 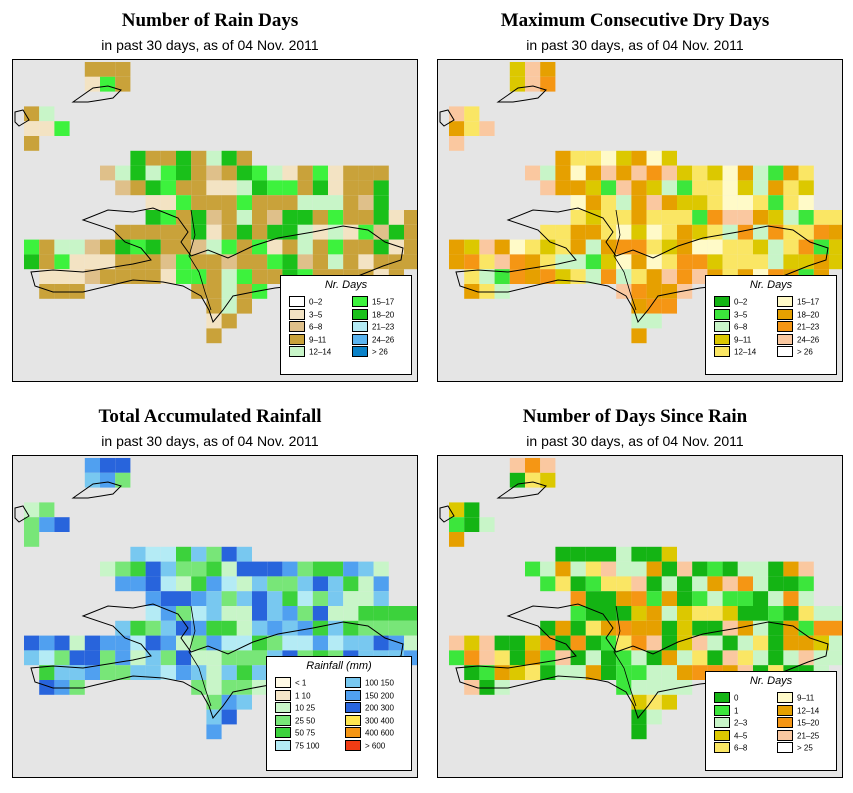 What do you see at coordinates (805, 748) in the screenshot?
I see `legend-label: > 25` at bounding box center [805, 748].